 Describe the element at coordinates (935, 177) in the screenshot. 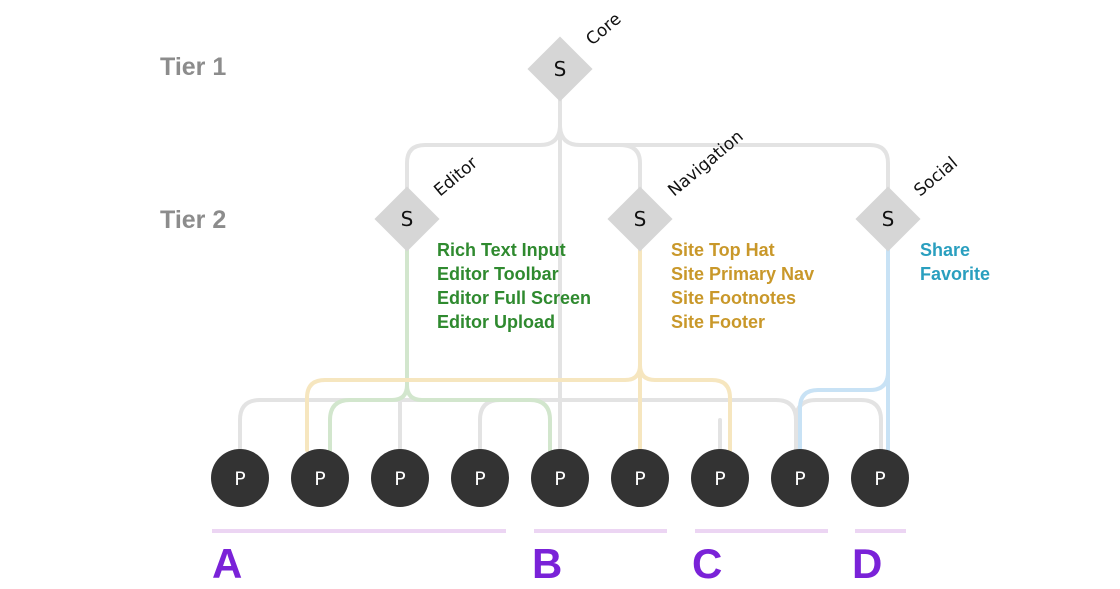

I see `social-label: Social` at that location.